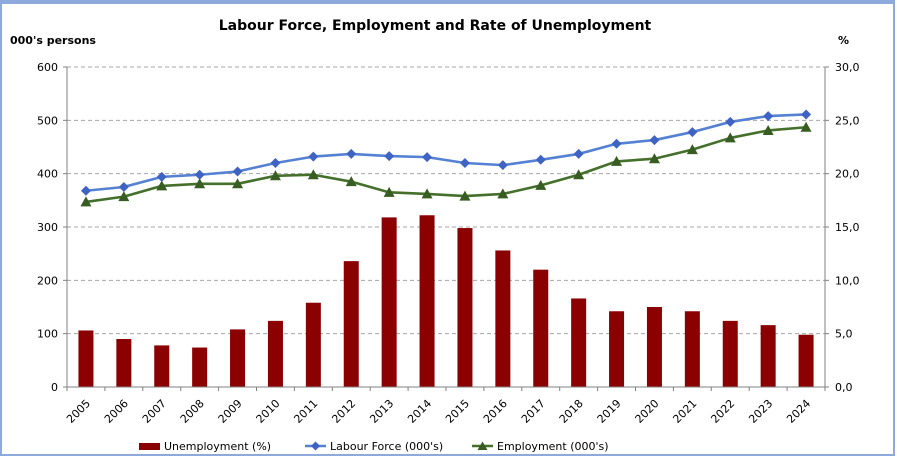  I want to click on right-tick-30-0: 30,0, so click(847, 67).